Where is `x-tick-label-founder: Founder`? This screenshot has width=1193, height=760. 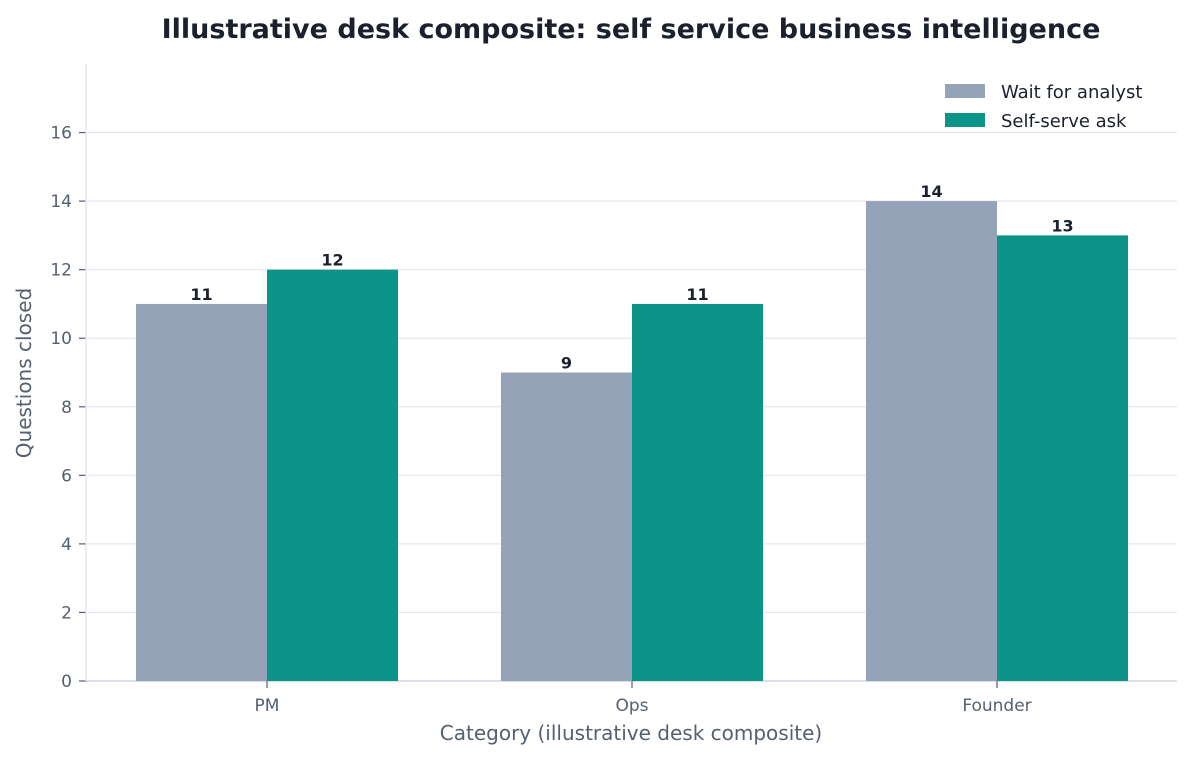
x-tick-label-founder: Founder is located at coordinates (996, 706).